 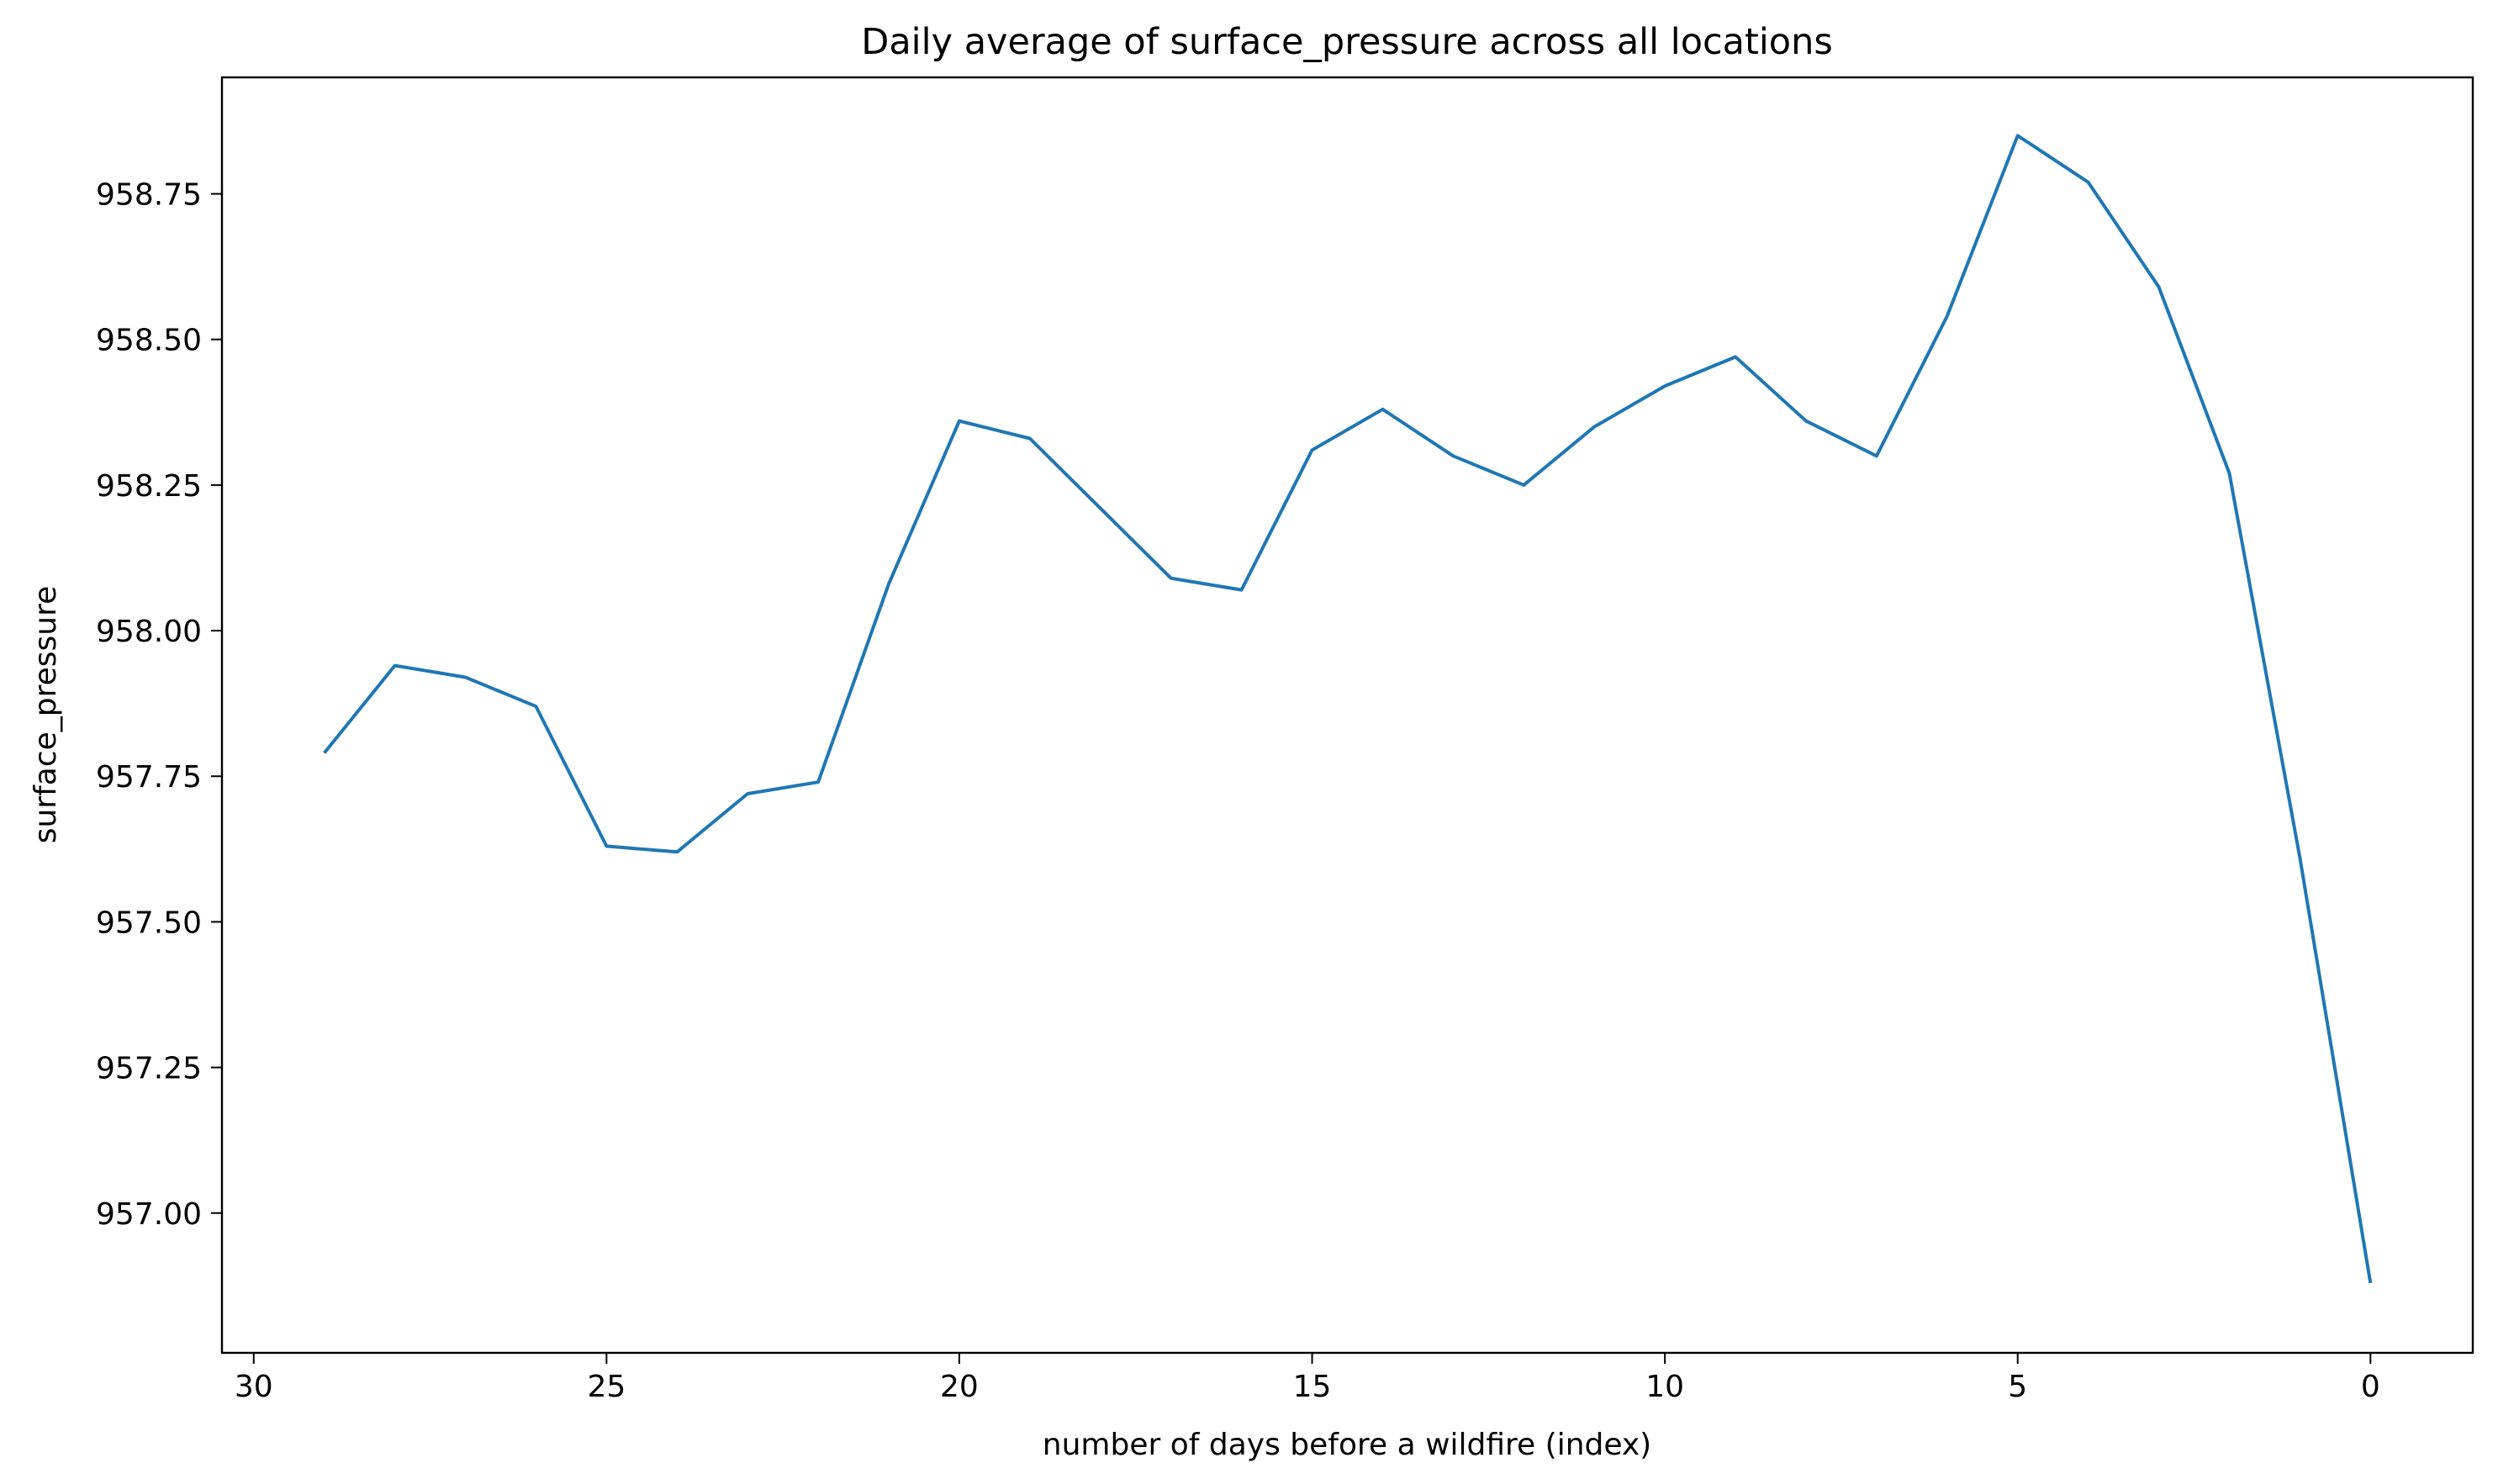 What do you see at coordinates (2370, 1387) in the screenshot?
I see `x-tick-label: 0` at bounding box center [2370, 1387].